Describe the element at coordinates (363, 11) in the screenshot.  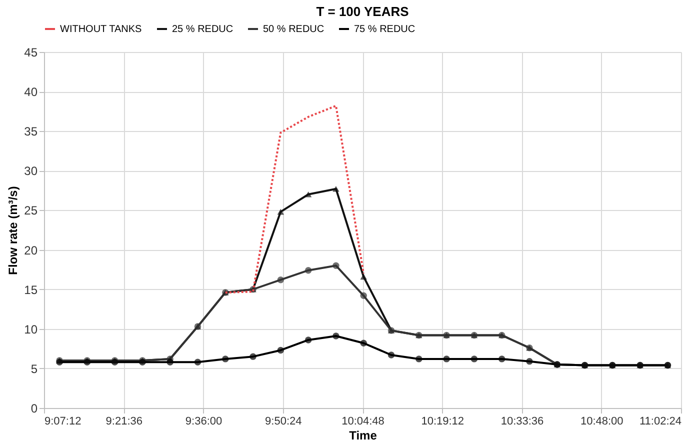
I see `chart-title: T = 100 YEARS` at that location.